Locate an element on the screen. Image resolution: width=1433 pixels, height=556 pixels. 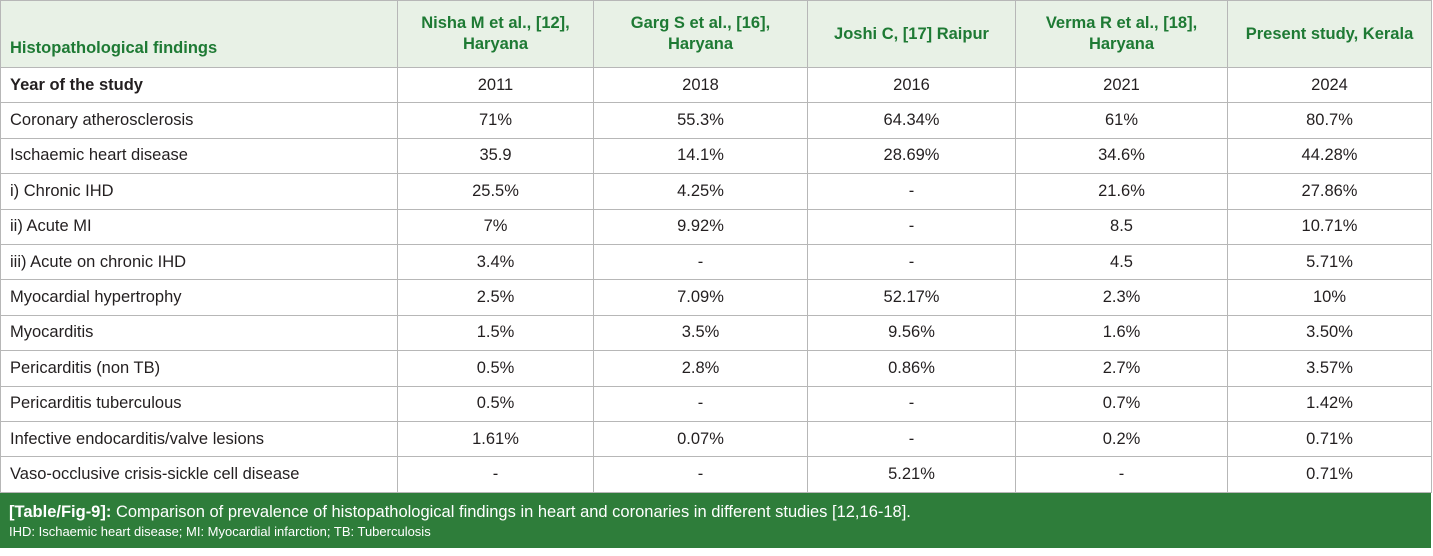
row-label: Coronary atherosclerosis is located at coordinates (199, 120).